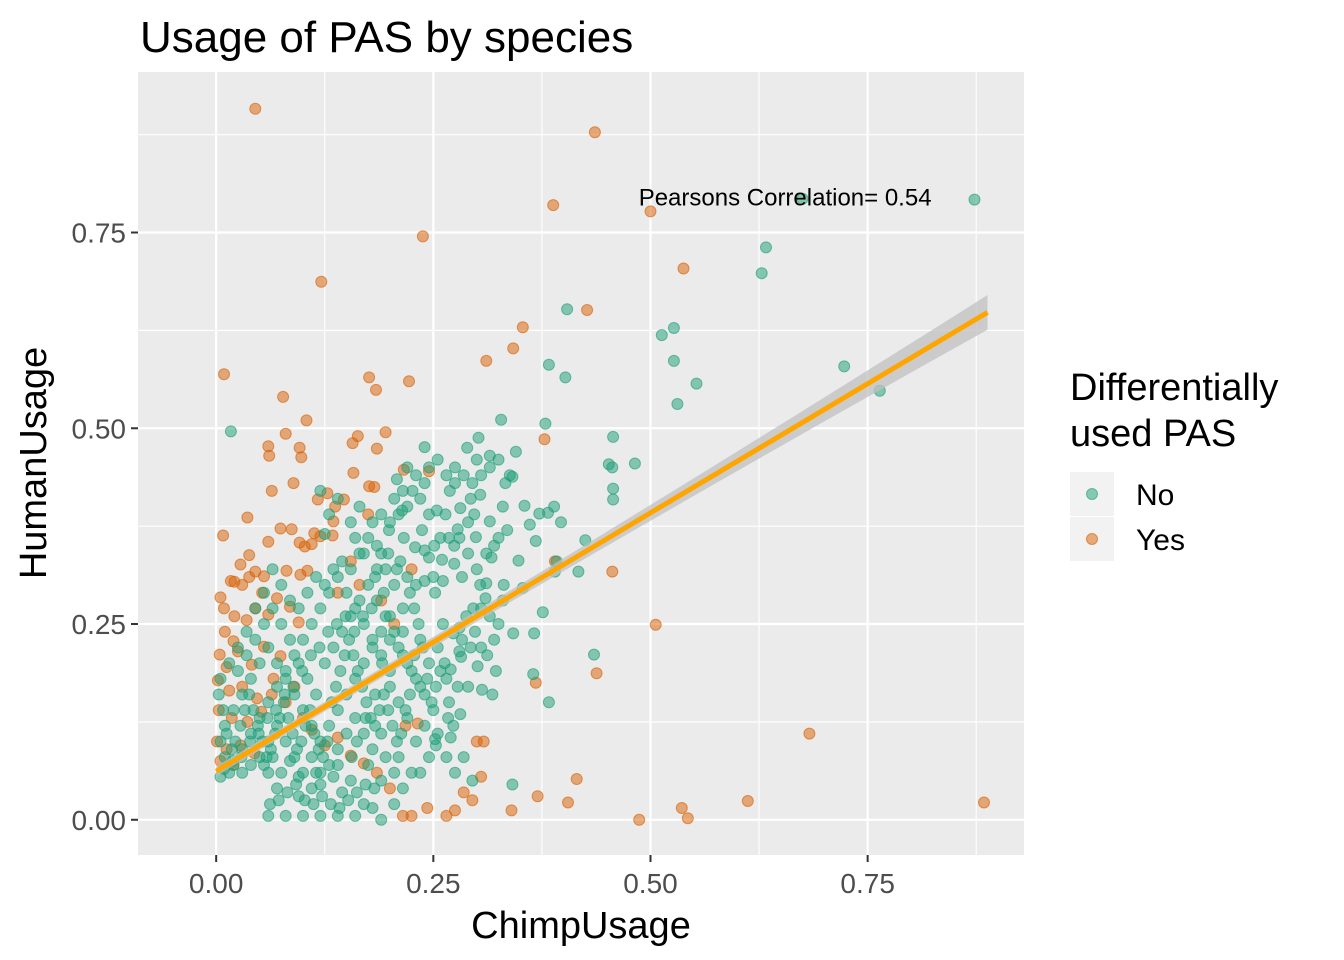 Image resolution: width=1344 pixels, height=960 pixels. Describe the element at coordinates (1092, 494) in the screenshot. I see `legend-key-no-dot` at that location.